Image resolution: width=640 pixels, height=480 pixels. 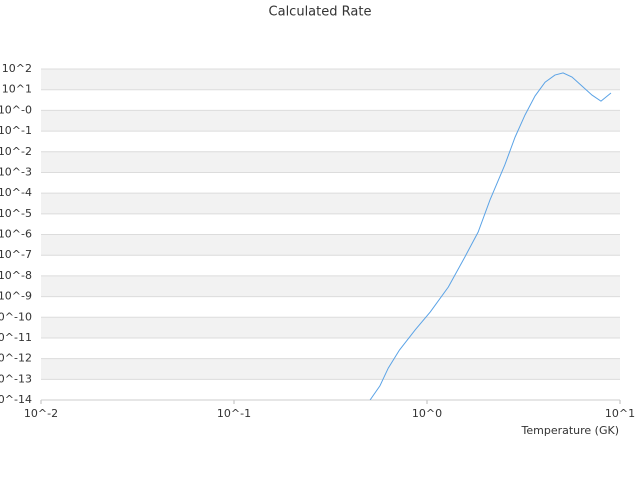 I want to click on y-tick-label: 10^-4, so click(x=16, y=192).